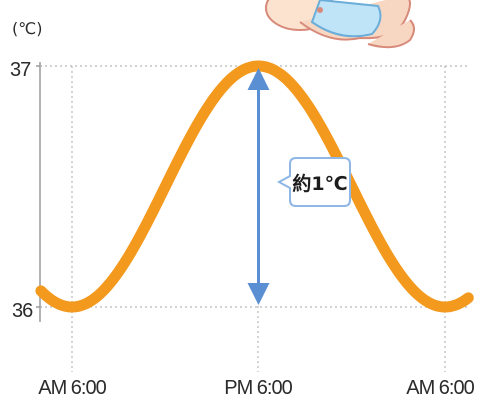  I want to click on range-arrow-head-bottom, so click(258, 294).